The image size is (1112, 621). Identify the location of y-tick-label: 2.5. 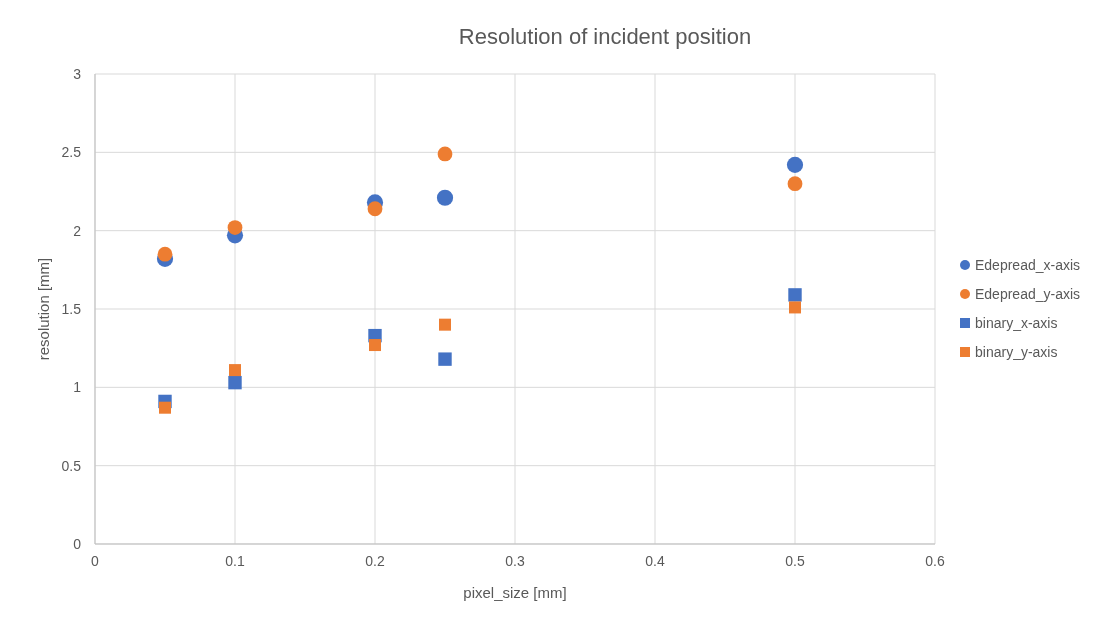
(71, 152).